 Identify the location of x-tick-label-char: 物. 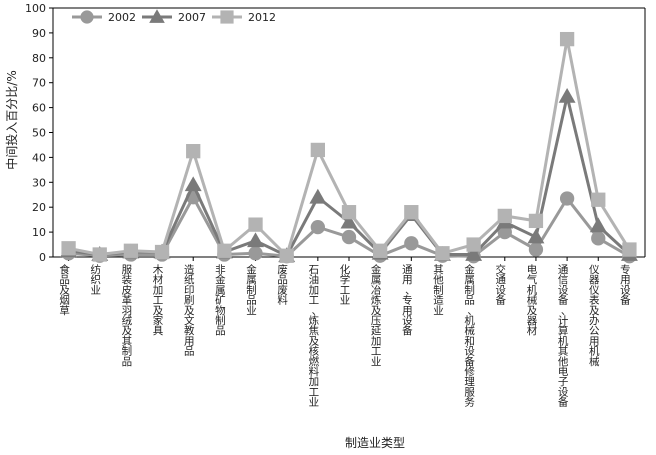
(220, 310).